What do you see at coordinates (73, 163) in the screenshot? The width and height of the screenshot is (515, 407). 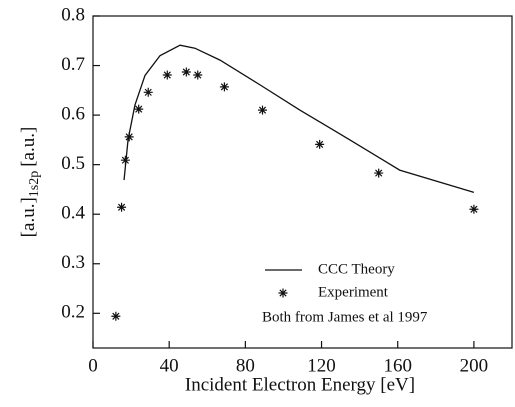 I see `y-tick-label: 0.5` at bounding box center [73, 163].